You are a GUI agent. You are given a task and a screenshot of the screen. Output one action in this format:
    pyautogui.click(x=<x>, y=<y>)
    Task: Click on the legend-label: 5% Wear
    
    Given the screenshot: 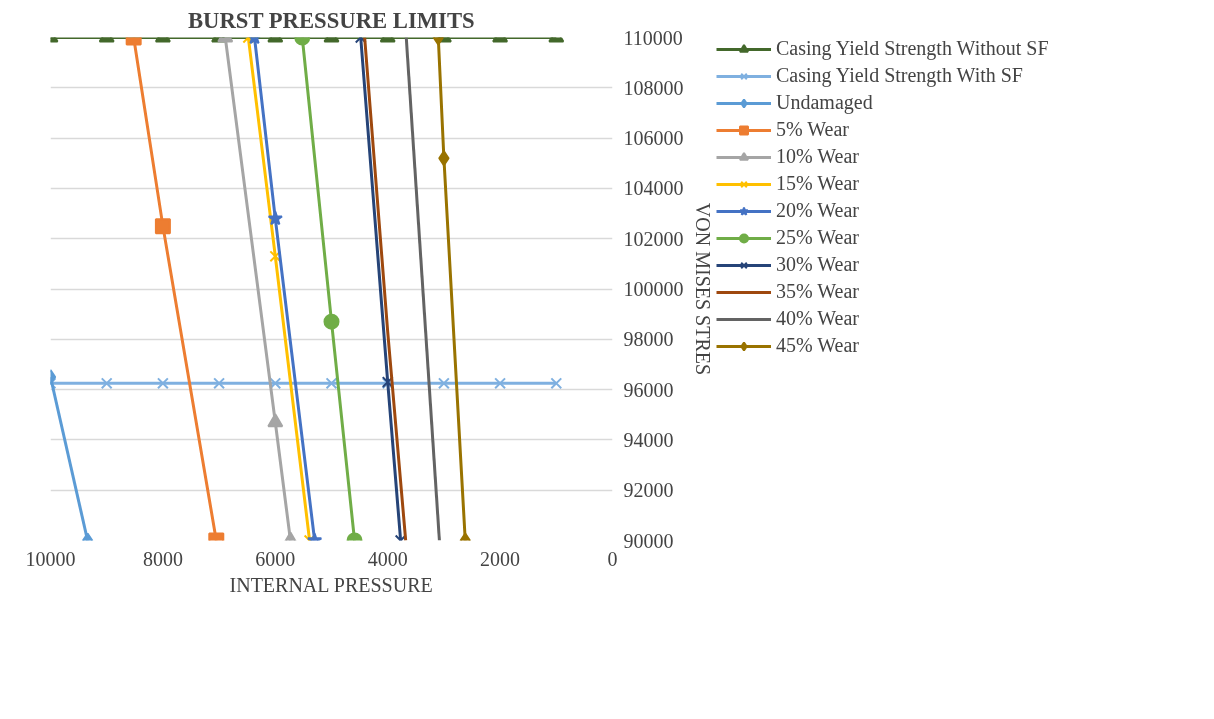 What is the action you would take?
    pyautogui.click(x=812, y=129)
    